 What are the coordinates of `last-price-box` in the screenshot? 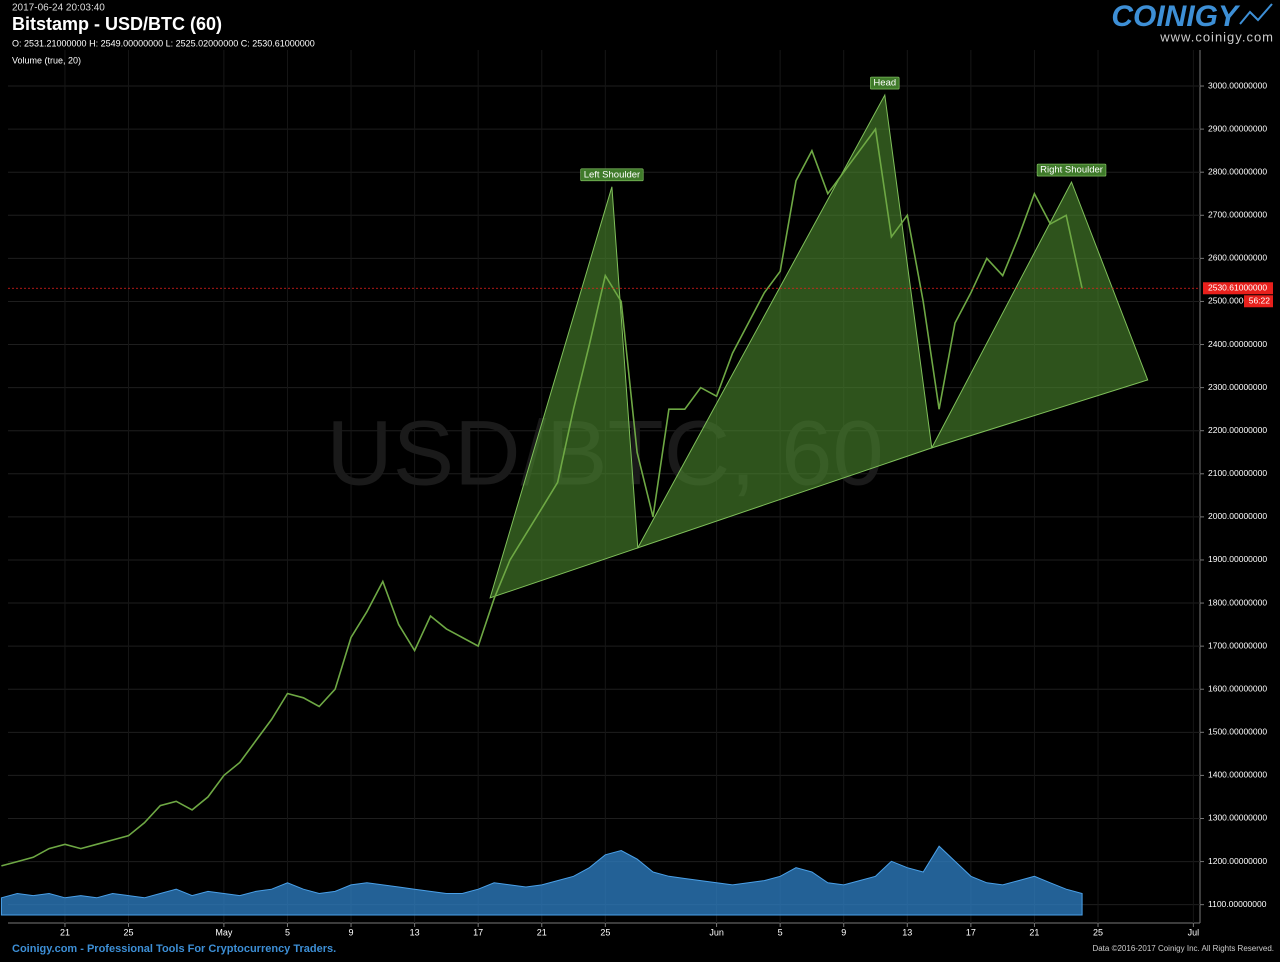 It's located at (1238, 288).